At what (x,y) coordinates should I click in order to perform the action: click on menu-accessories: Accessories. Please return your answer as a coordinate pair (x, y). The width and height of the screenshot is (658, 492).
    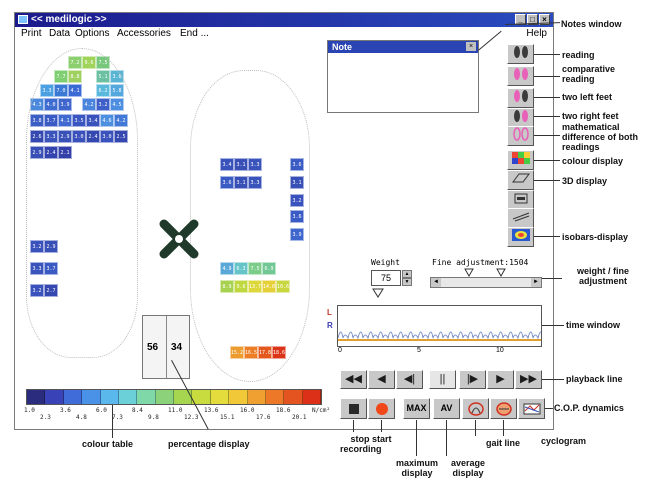
    Looking at the image, I should click on (144, 33).